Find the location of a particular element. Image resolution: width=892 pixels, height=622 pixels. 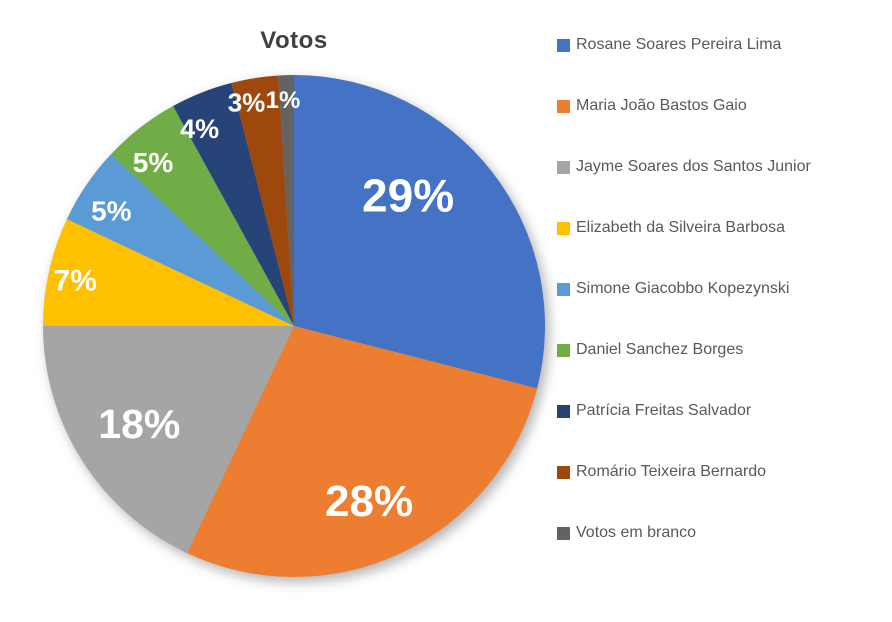

pie-slice-patricia-freitas-salvador is located at coordinates (233, 204).